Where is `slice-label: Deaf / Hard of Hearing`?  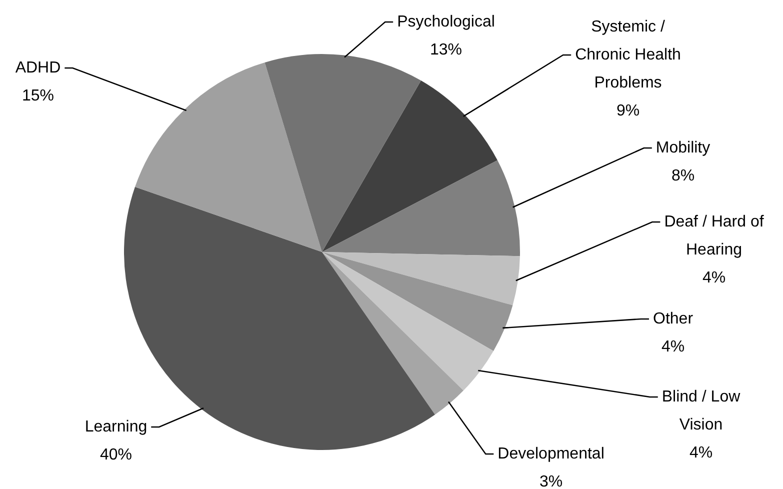 slice-label: Deaf / Hard of Hearing is located at coordinates (714, 235).